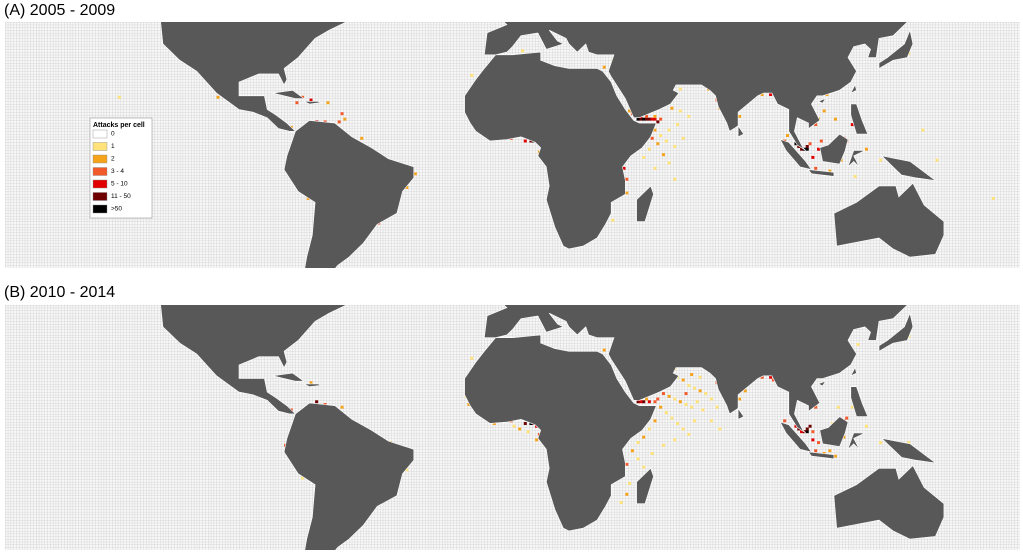 The height and width of the screenshot is (557, 1023). What do you see at coordinates (119, 184) in the screenshot?
I see `legend-label: 5 - 10` at bounding box center [119, 184].